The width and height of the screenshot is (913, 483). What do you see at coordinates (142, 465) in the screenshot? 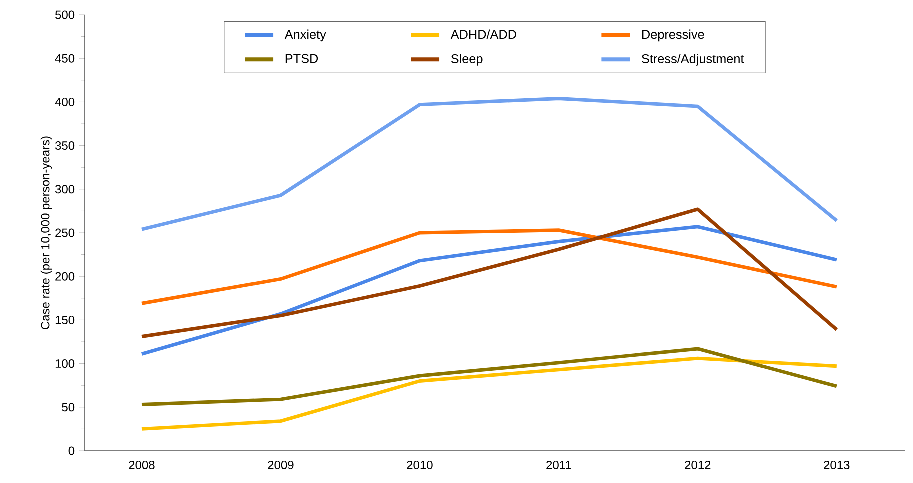
I see `x-tick-label: 2008` at bounding box center [142, 465].